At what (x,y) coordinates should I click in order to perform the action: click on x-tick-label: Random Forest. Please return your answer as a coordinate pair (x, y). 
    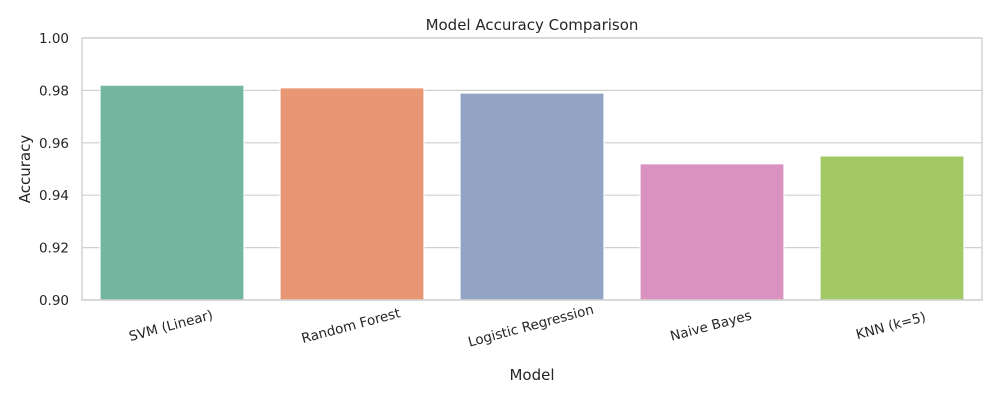
    Looking at the image, I should click on (351, 326).